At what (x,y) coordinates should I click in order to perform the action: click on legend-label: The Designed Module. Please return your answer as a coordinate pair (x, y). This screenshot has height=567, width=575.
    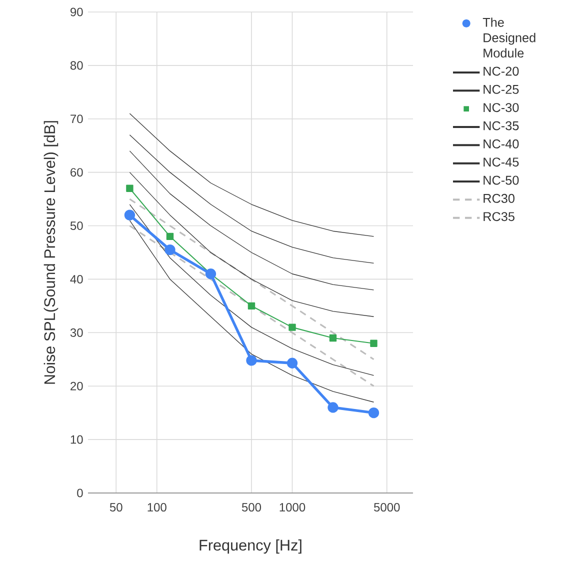
    Looking at the image, I should click on (509, 38).